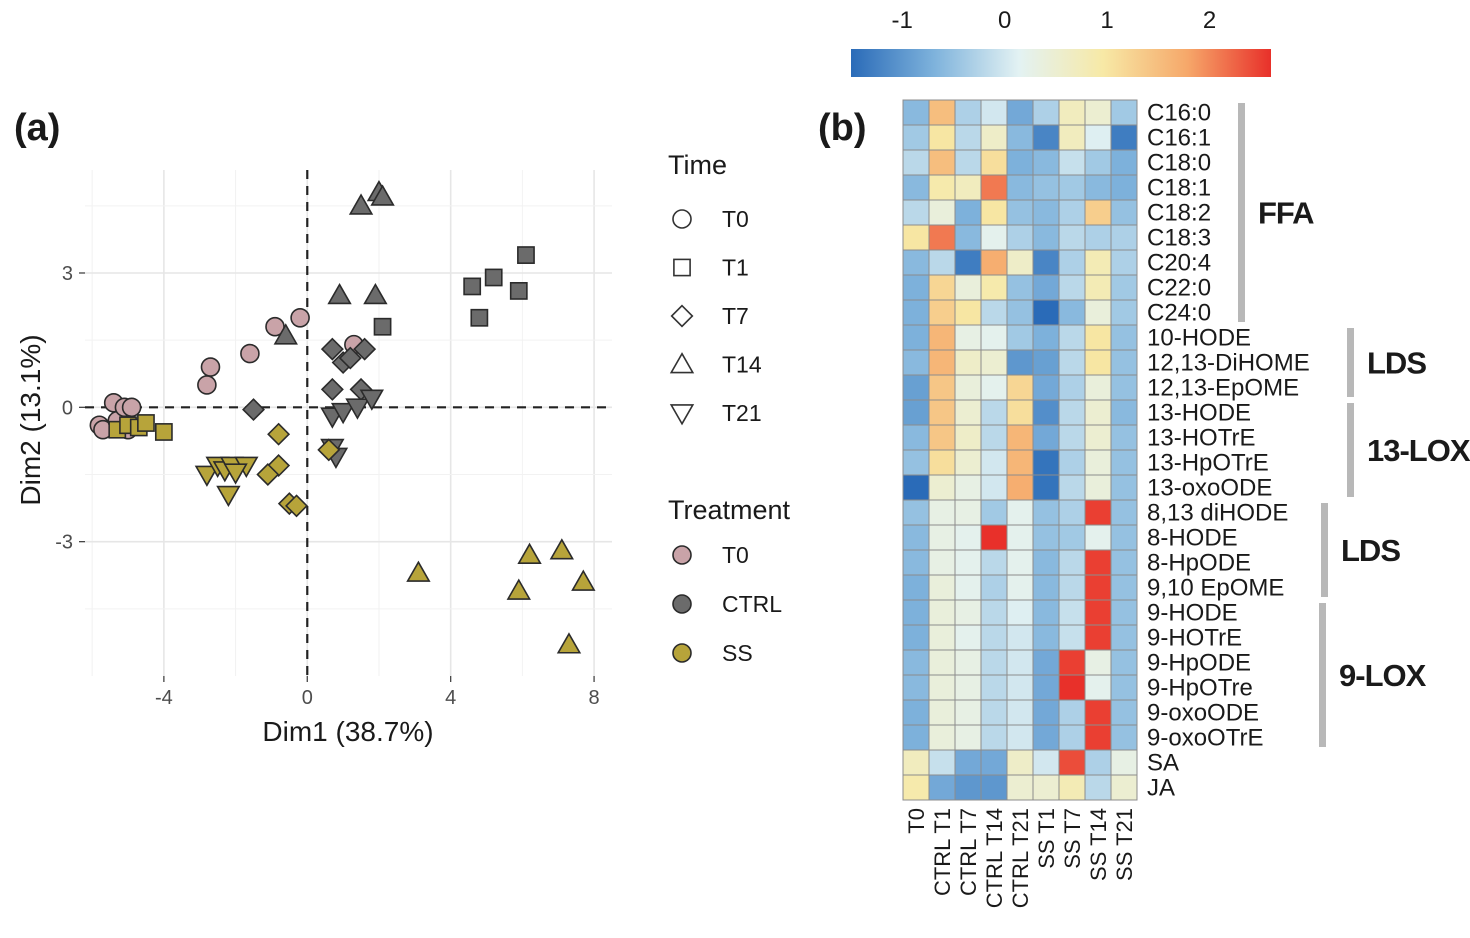  Describe the element at coordinates (697, 165) in the screenshot. I see `legend-time-title: Time` at that location.